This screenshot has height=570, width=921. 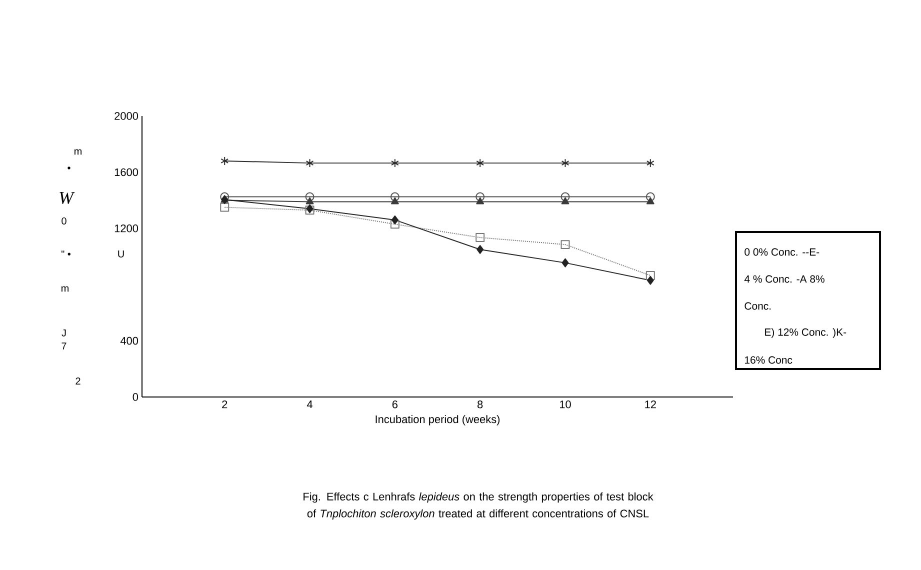 What do you see at coordinates (67, 198) in the screenshot?
I see `text: W` at bounding box center [67, 198].